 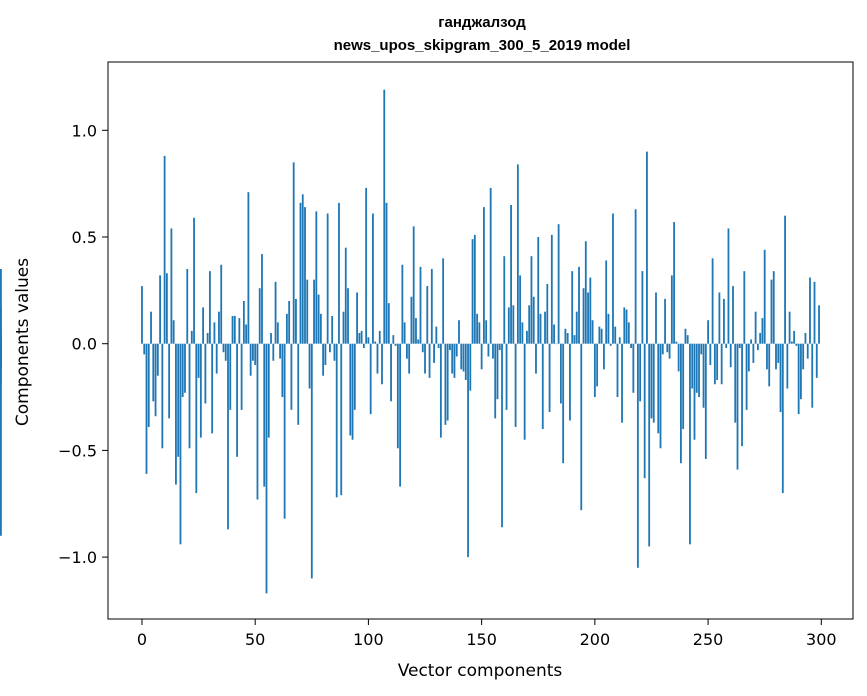 I want to click on x-tick-label: 300, so click(x=821, y=639).